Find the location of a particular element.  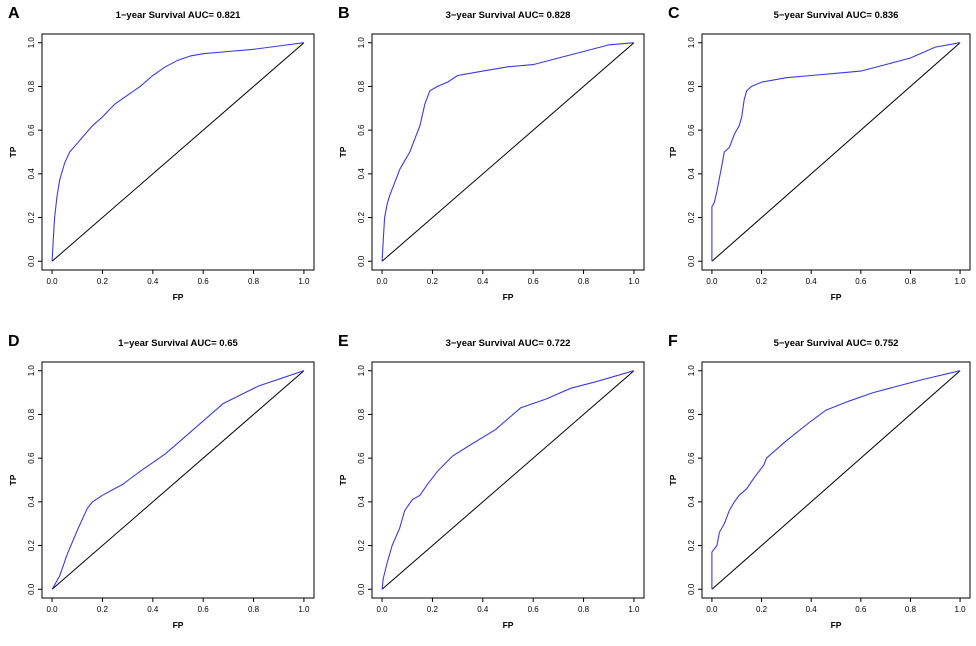

panel-letter: B is located at coordinates (344, 13).